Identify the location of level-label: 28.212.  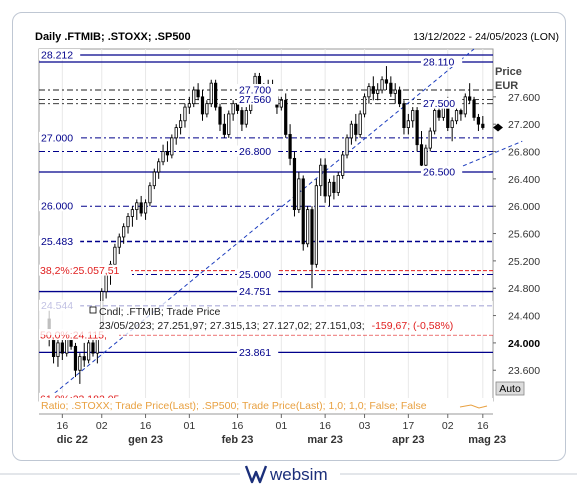
(57, 56).